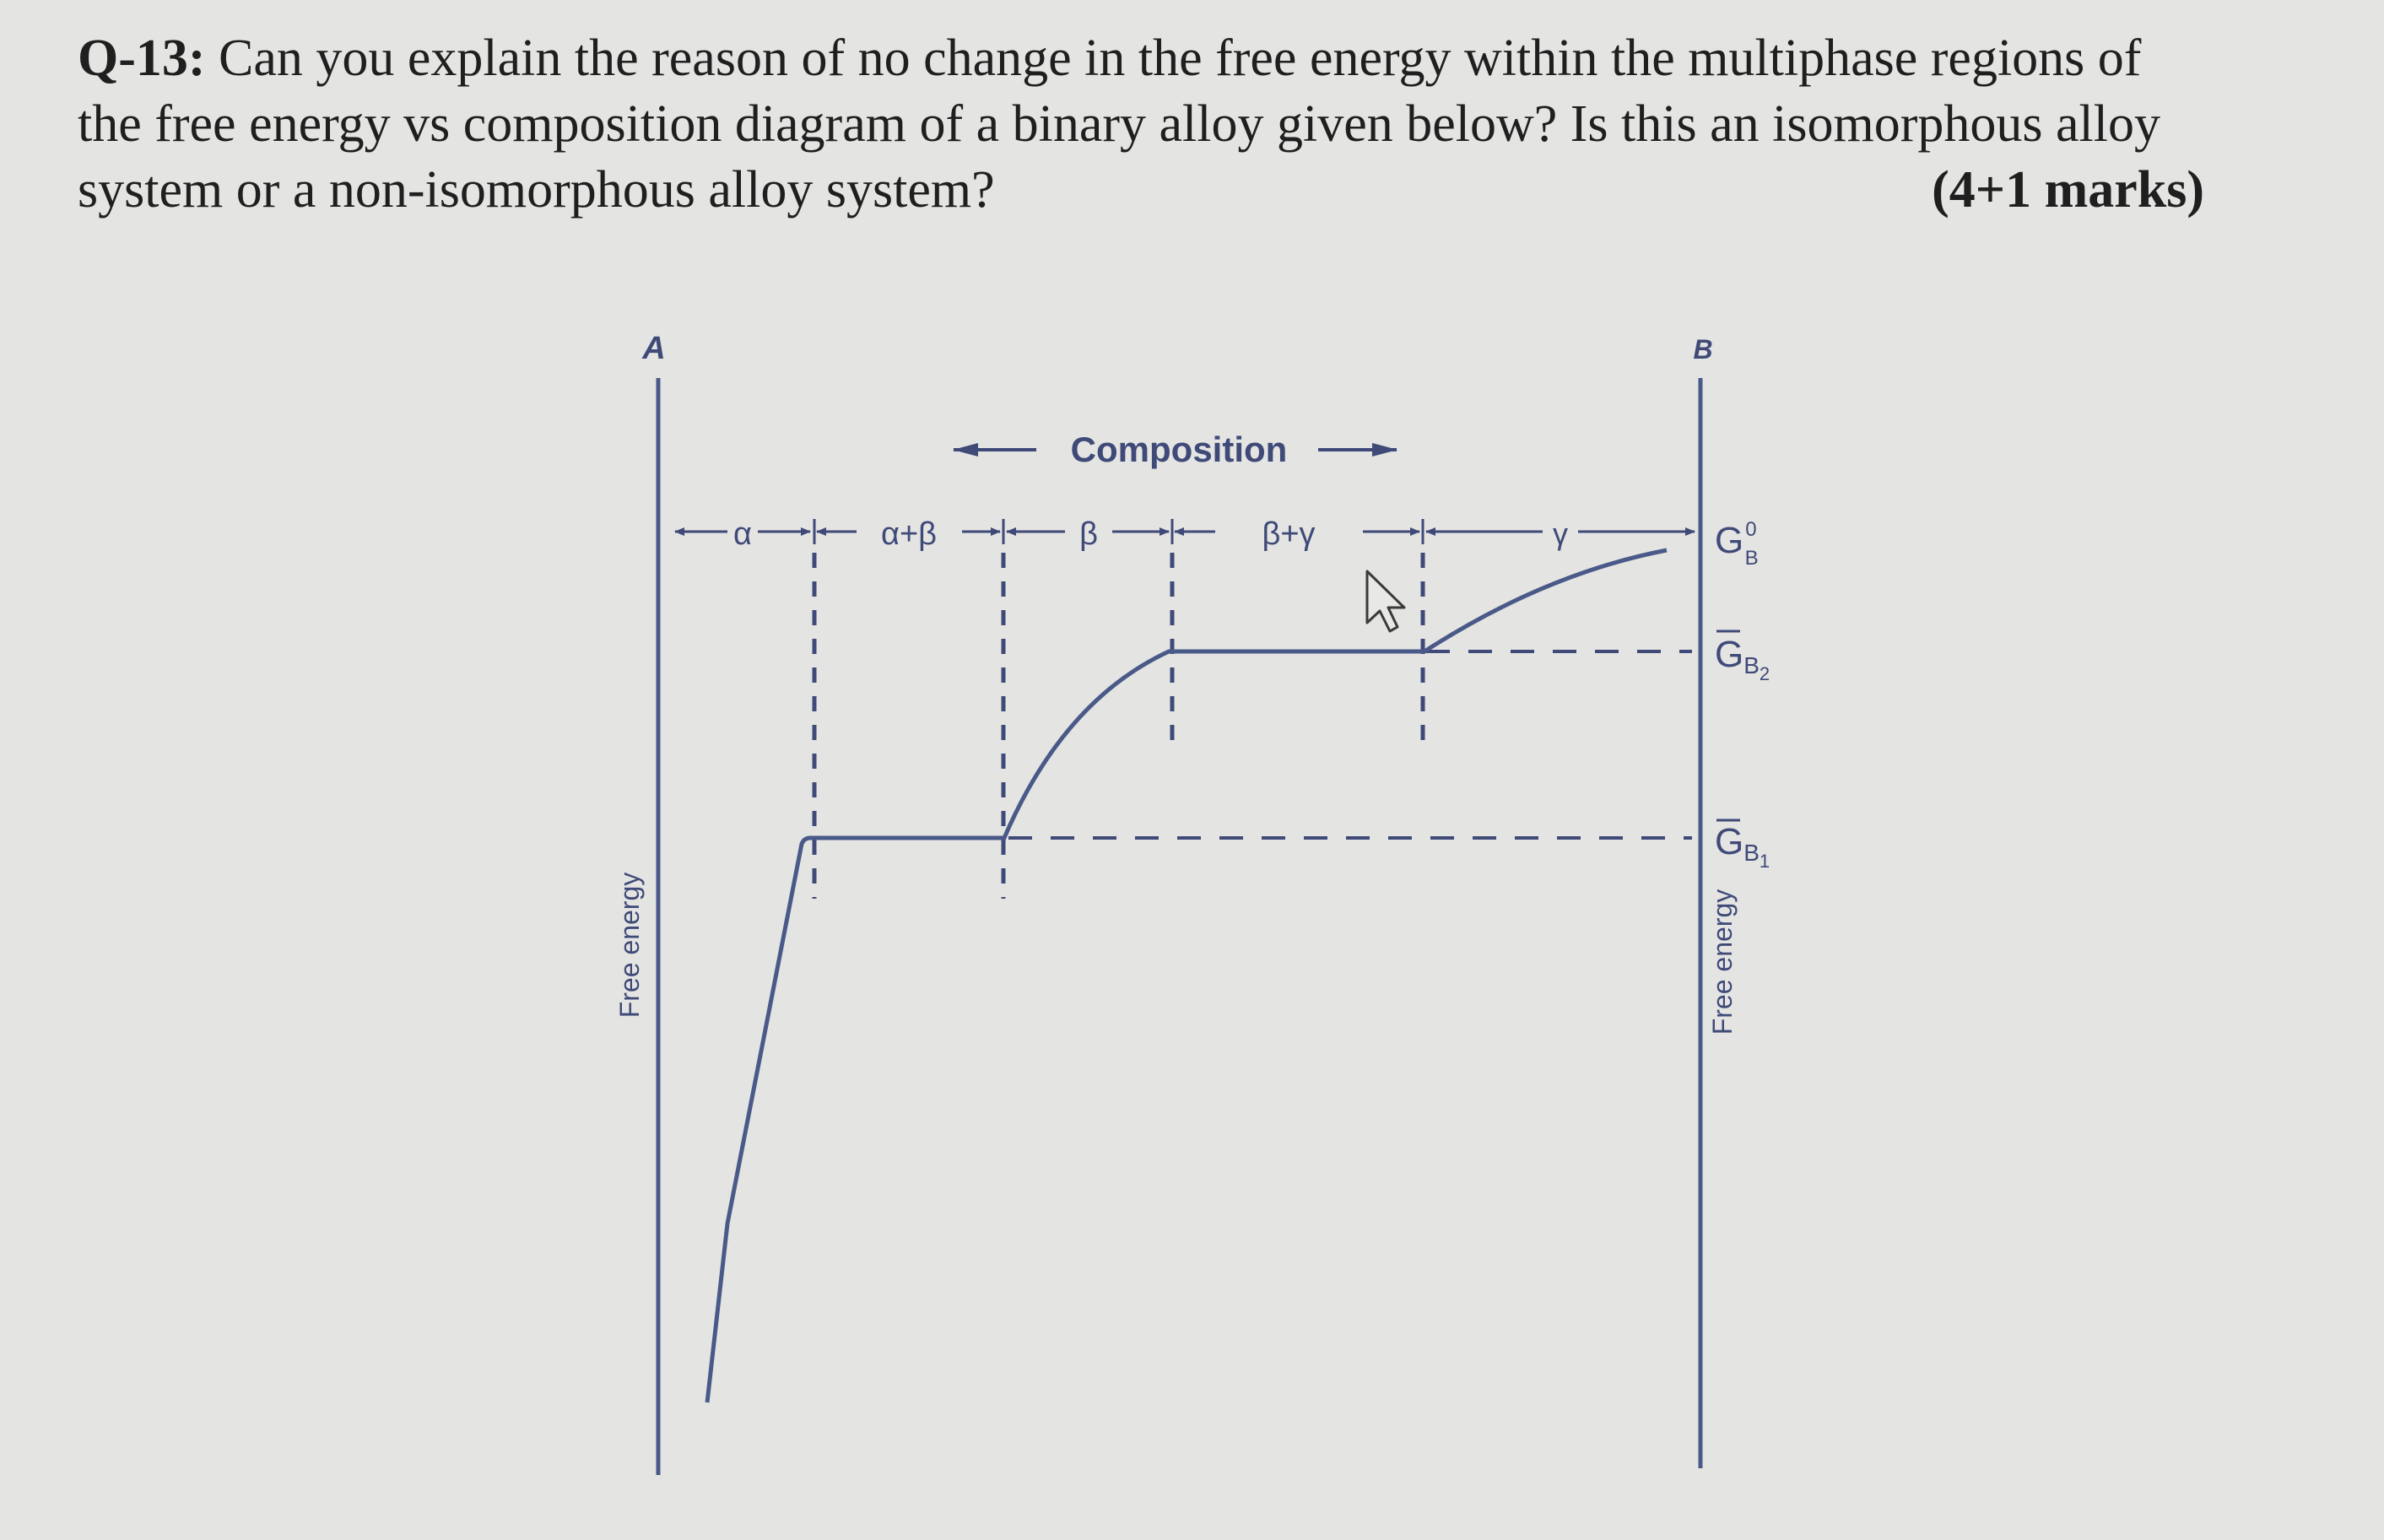 The height and width of the screenshot is (1540, 2384). Describe the element at coordinates (1743, 659) in the screenshot. I see `gb2-label: GB2` at that location.